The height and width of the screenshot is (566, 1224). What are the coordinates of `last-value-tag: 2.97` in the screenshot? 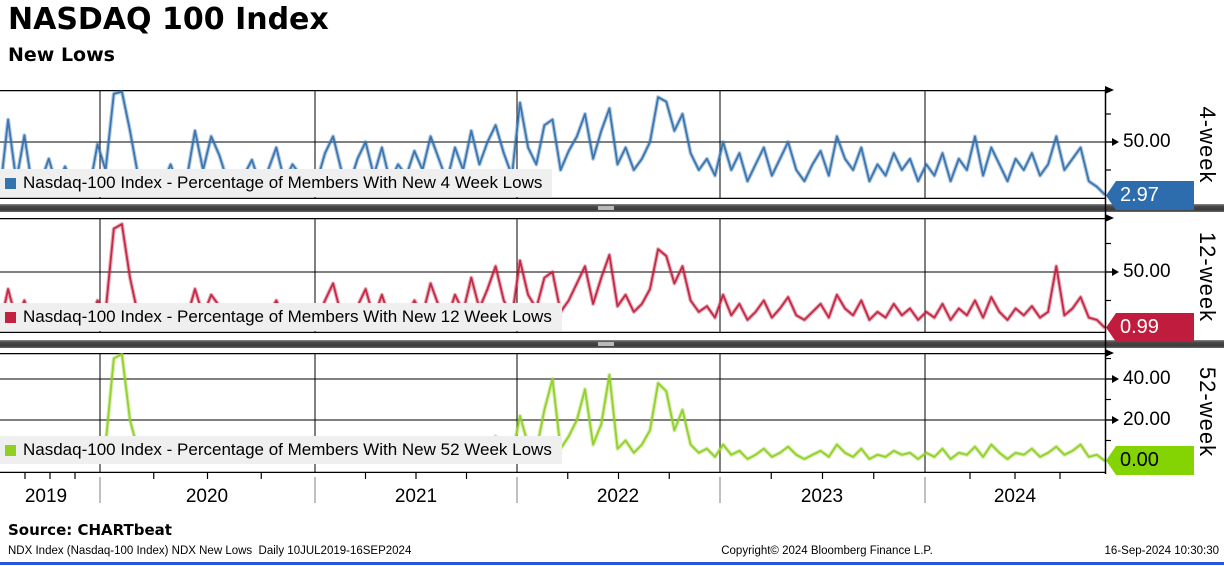 It's located at (1150, 195).